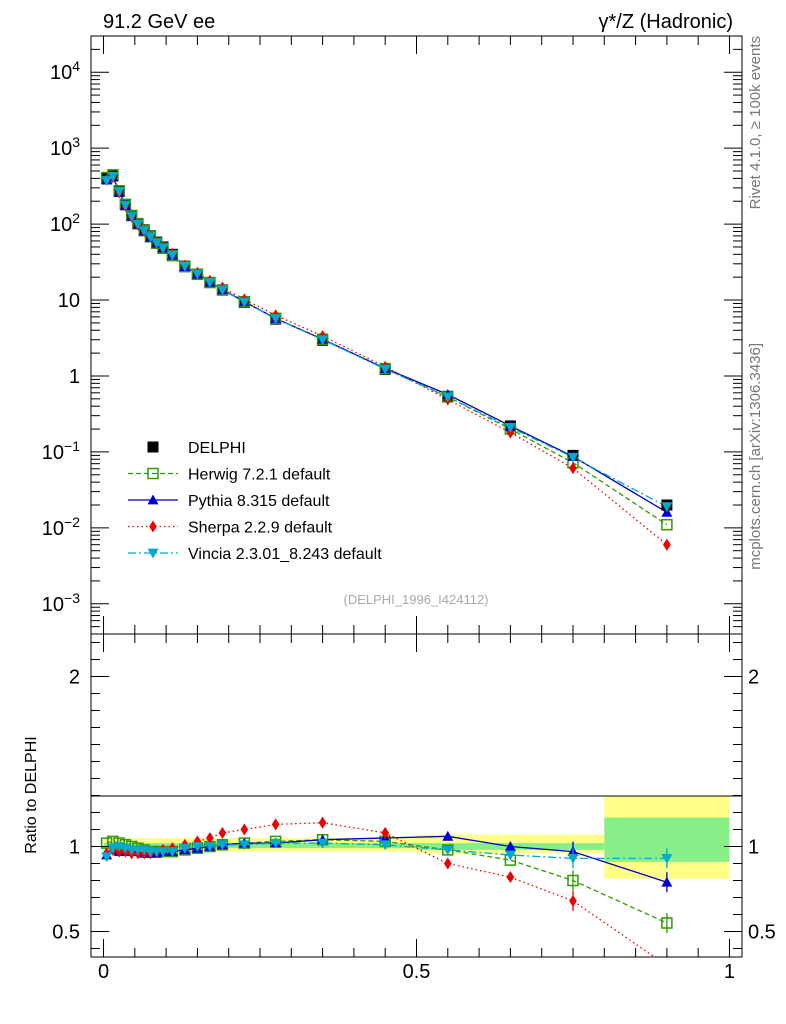 The height and width of the screenshot is (1024, 786). What do you see at coordinates (666, 22) in the screenshot?
I see `plot-title-right: γ*/Z (Hadronic)` at bounding box center [666, 22].